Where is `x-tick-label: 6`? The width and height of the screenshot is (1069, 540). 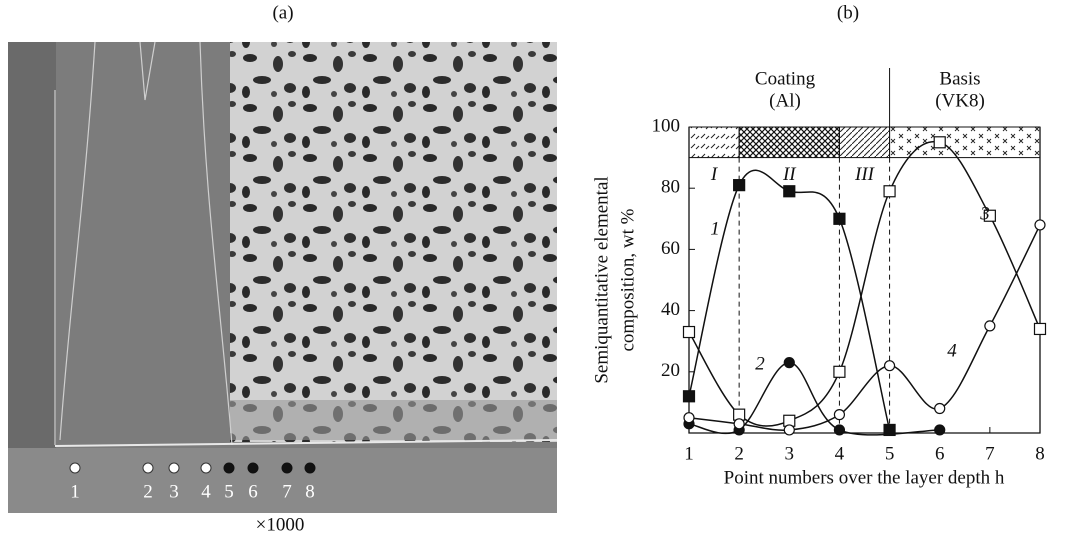 x-tick-label: 6 is located at coordinates (940, 453).